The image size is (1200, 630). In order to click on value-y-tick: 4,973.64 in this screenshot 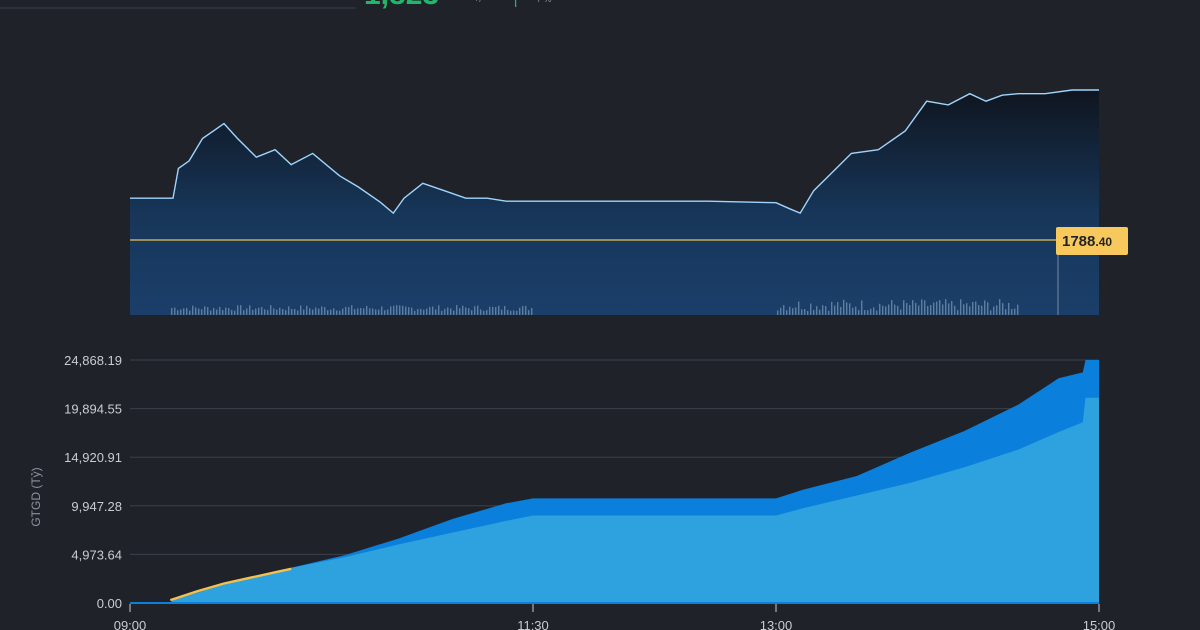, I will do `click(96, 554)`.